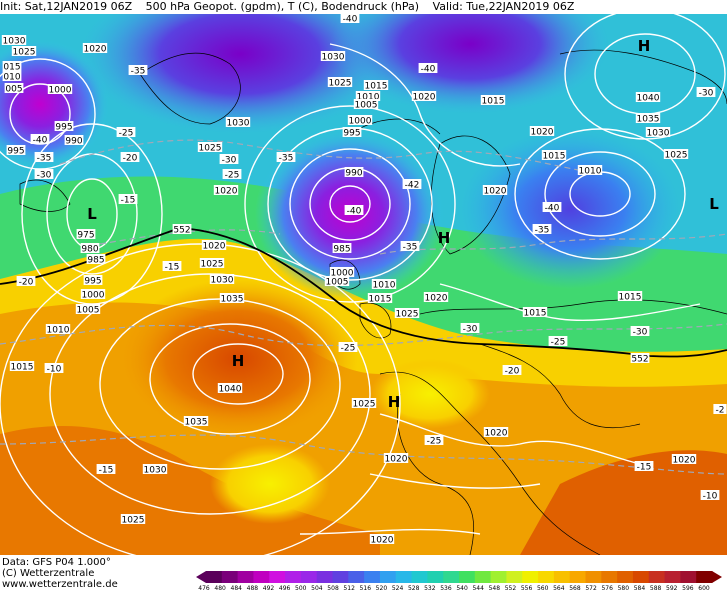 The width and height of the screenshot is (727, 593). What do you see at coordinates (542, 230) in the screenshot?
I see `temp-label-16: -35` at bounding box center [542, 230].